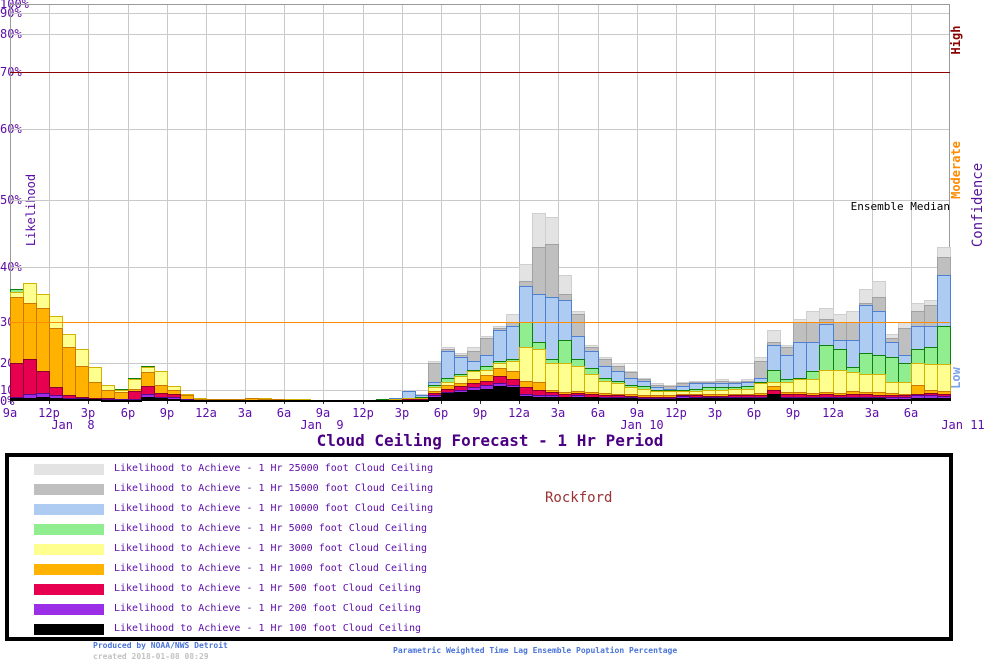 The height and width of the screenshot is (670, 1000). I want to click on confidence-low-label: Low, so click(956, 378).